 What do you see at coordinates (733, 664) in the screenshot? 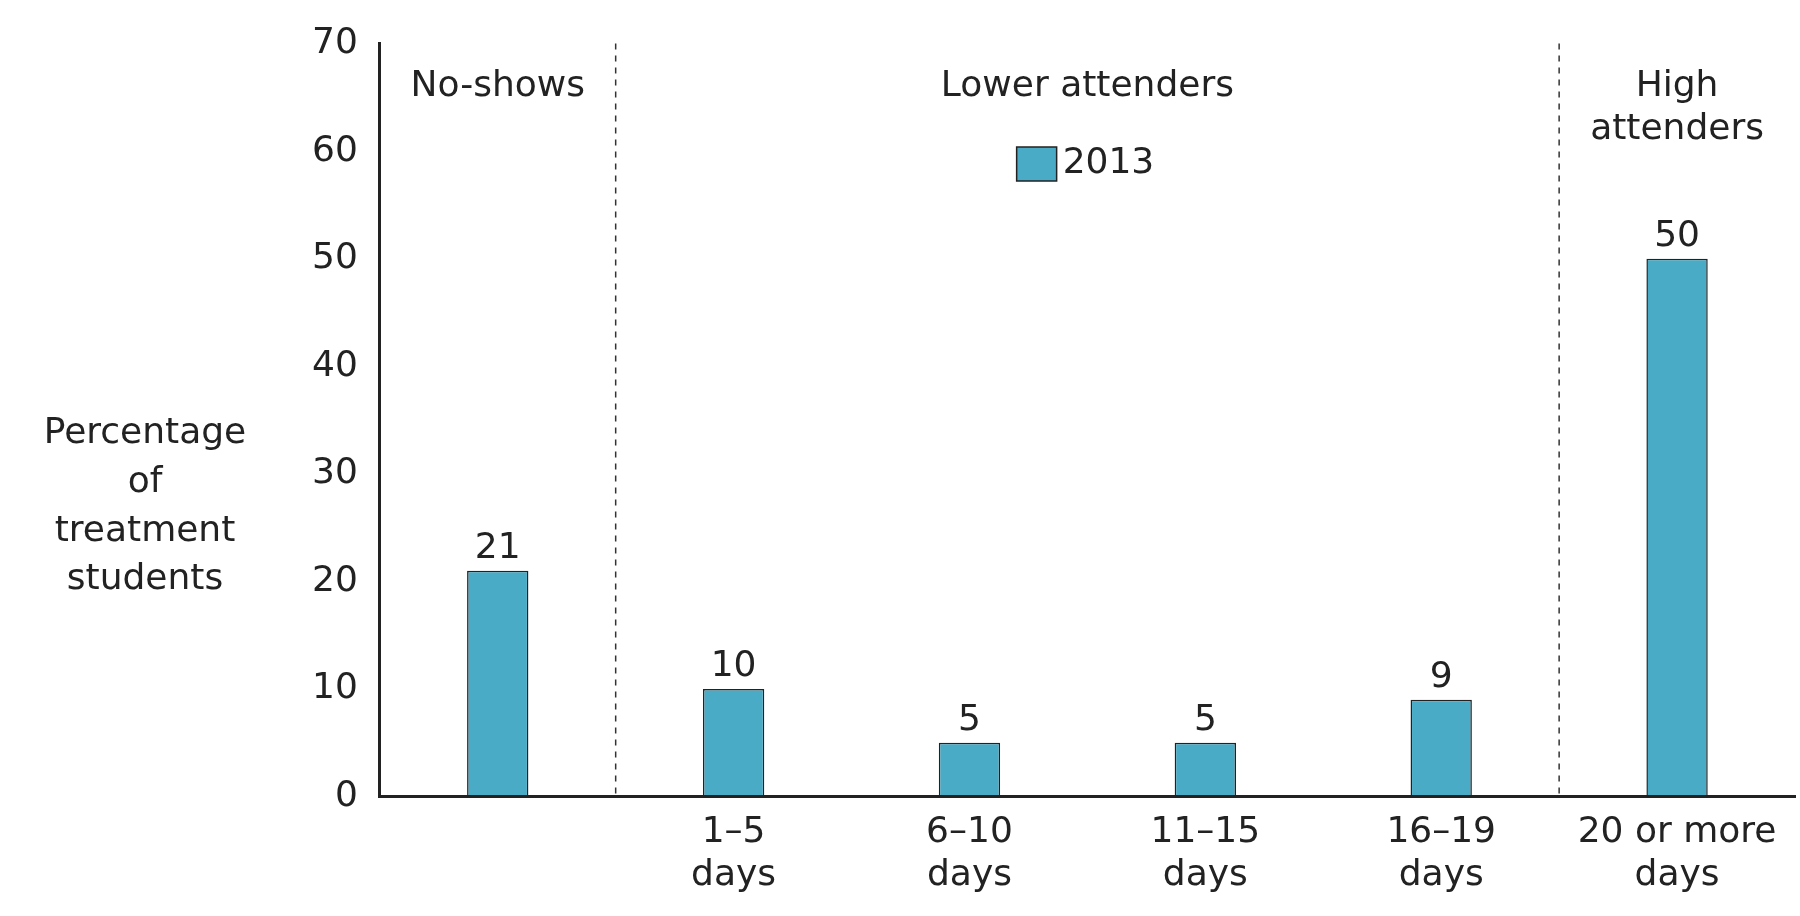
I see `data-label: 10` at bounding box center [733, 664].